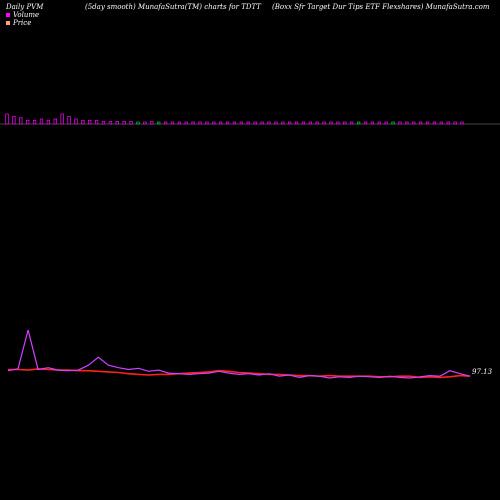  Describe the element at coordinates (26, 15) in the screenshot. I see `legend-label-volume: Volume` at that location.